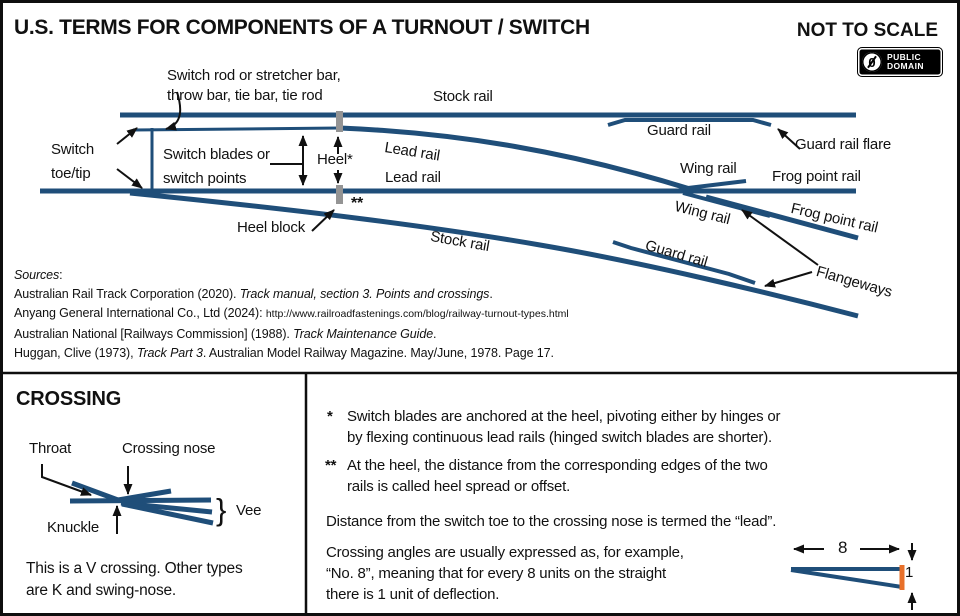  What do you see at coordinates (205, 178) in the screenshot?
I see `switch-blades-label-line2: switch points` at bounding box center [205, 178].